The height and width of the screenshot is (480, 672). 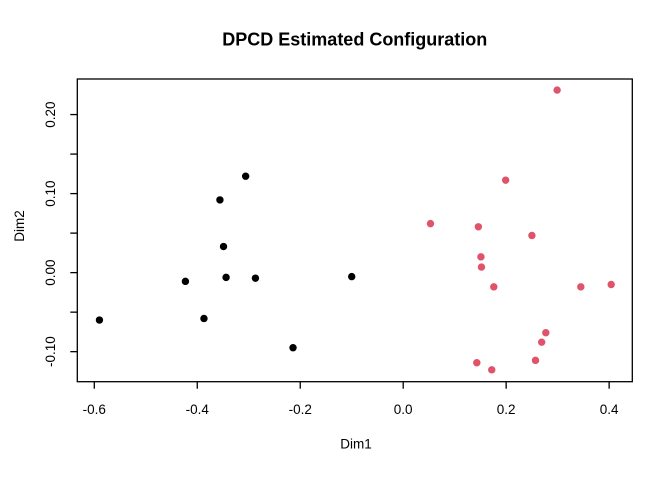 What do you see at coordinates (609, 409) in the screenshot?
I see `x-axis-tick-label: 0.4` at bounding box center [609, 409].